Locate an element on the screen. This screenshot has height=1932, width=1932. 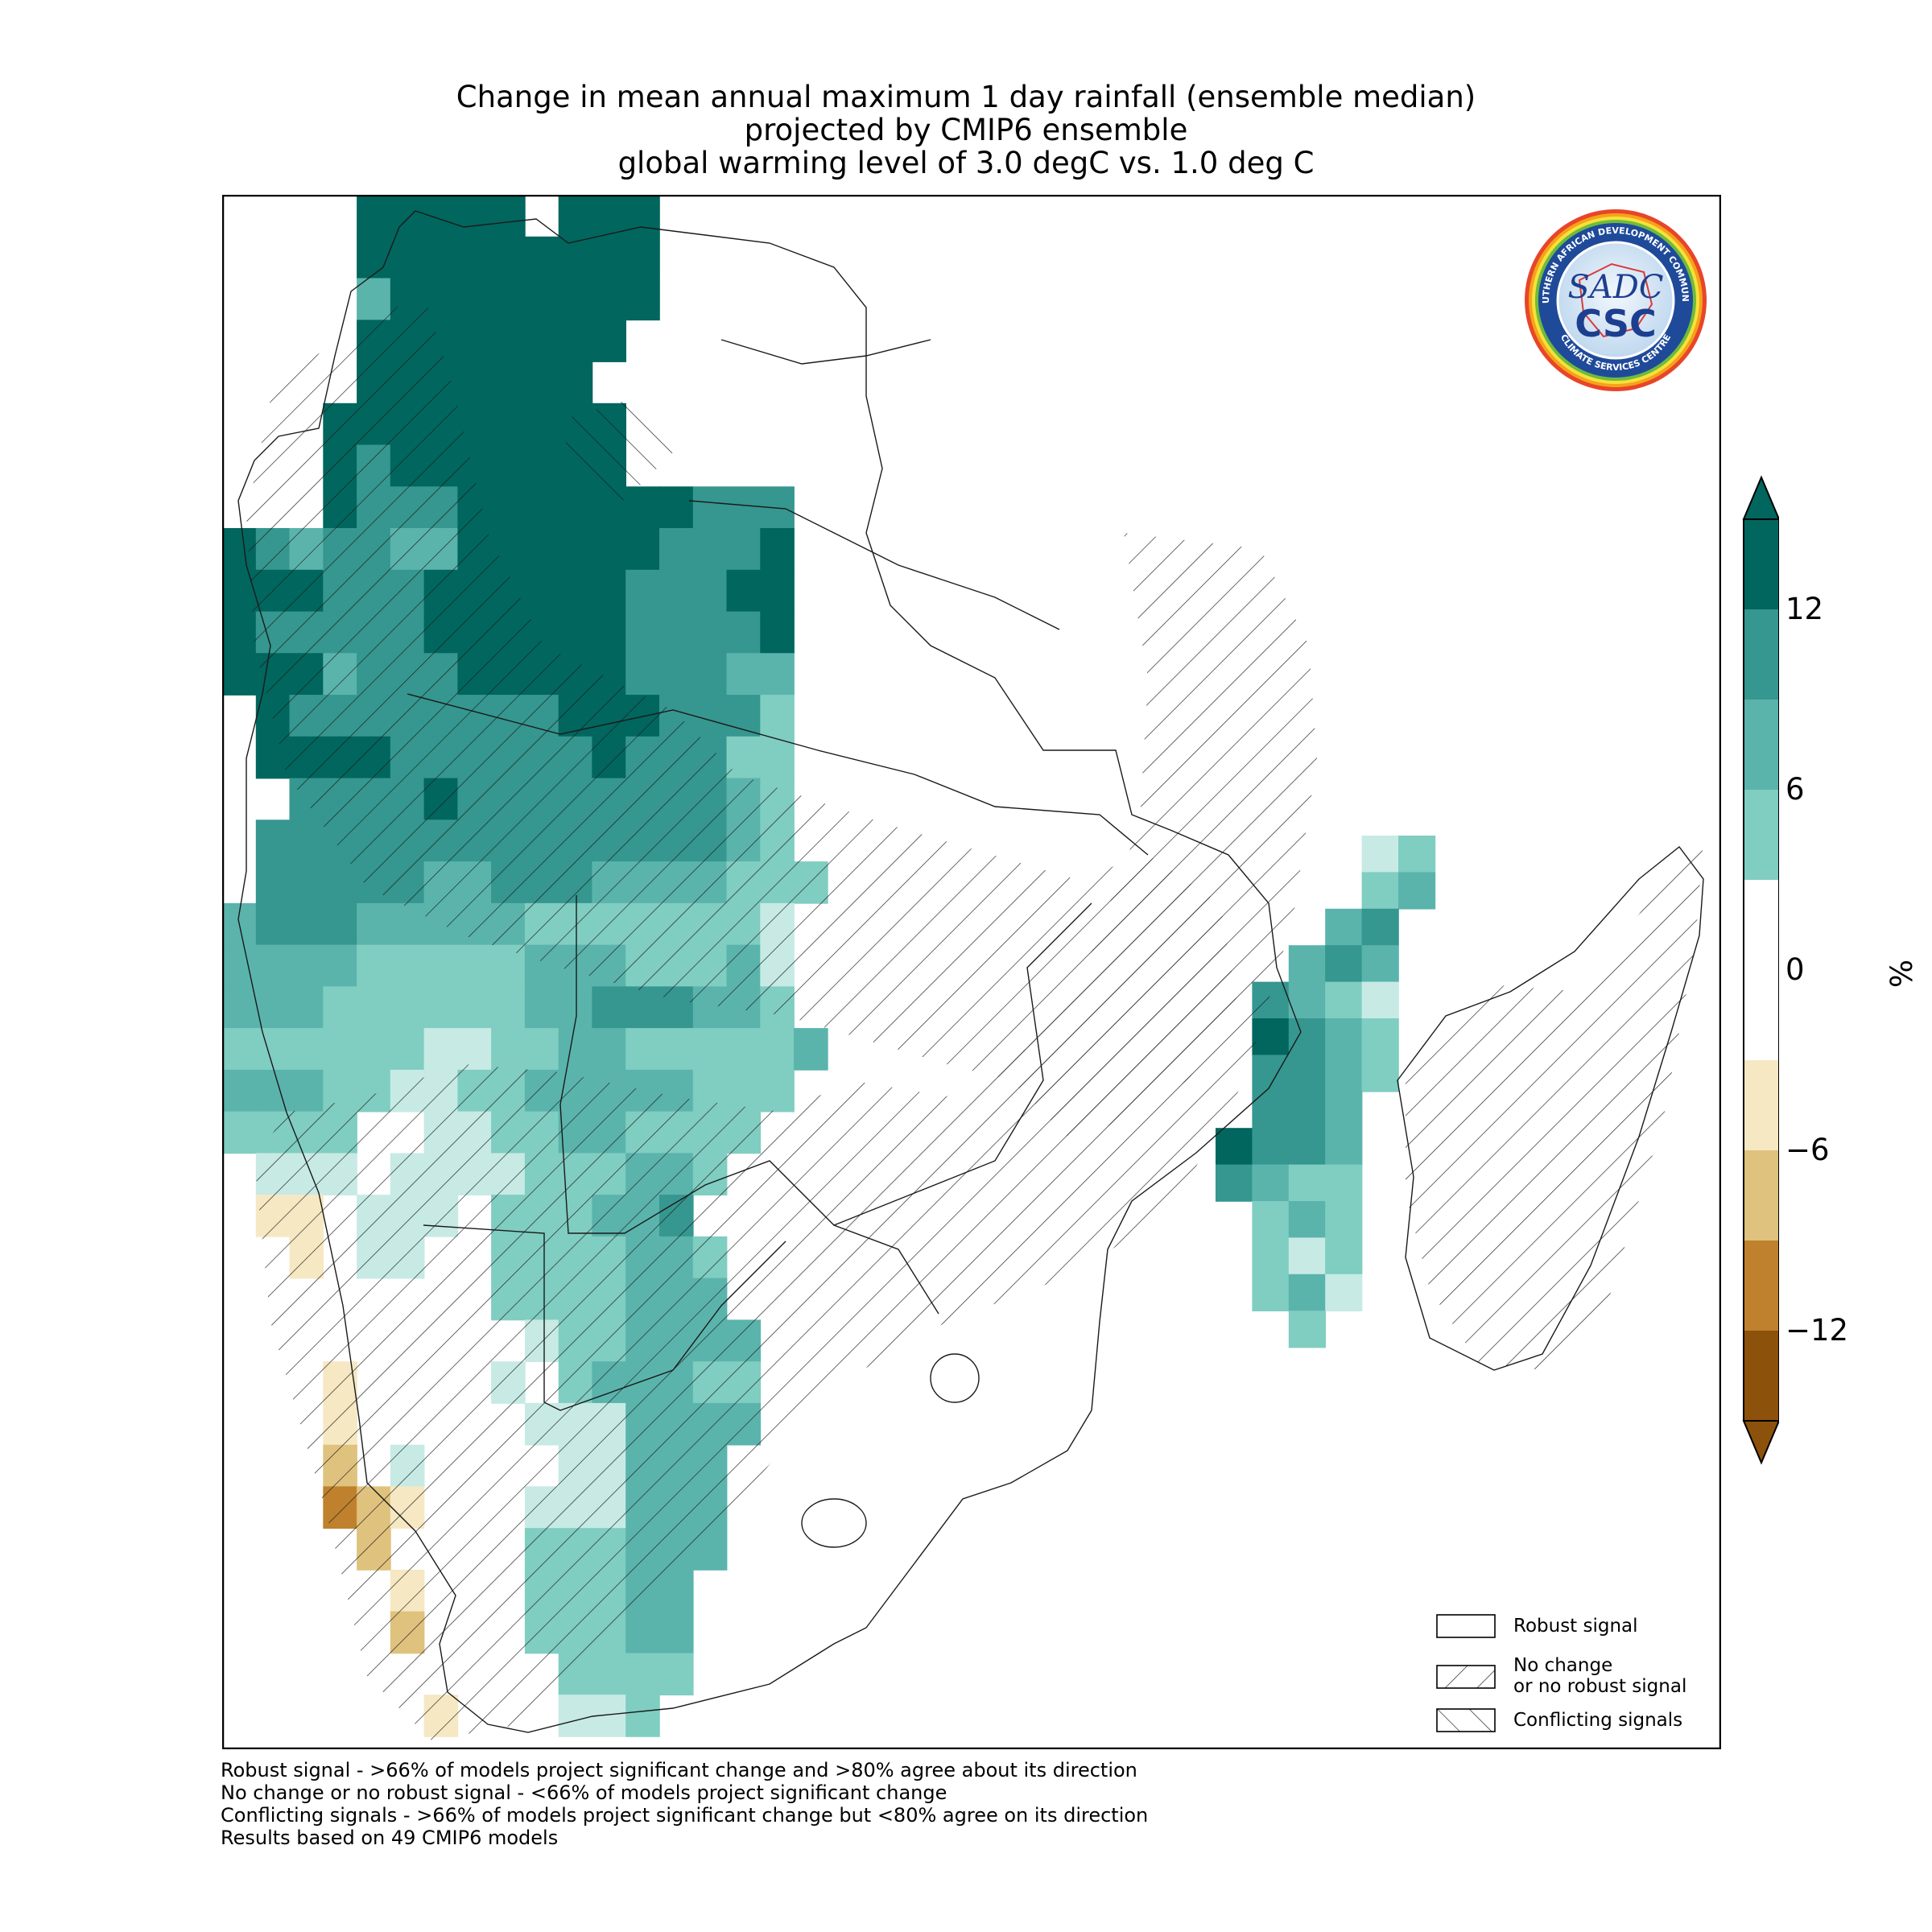
colorbar-extend-bottom is located at coordinates (1762, 1442).